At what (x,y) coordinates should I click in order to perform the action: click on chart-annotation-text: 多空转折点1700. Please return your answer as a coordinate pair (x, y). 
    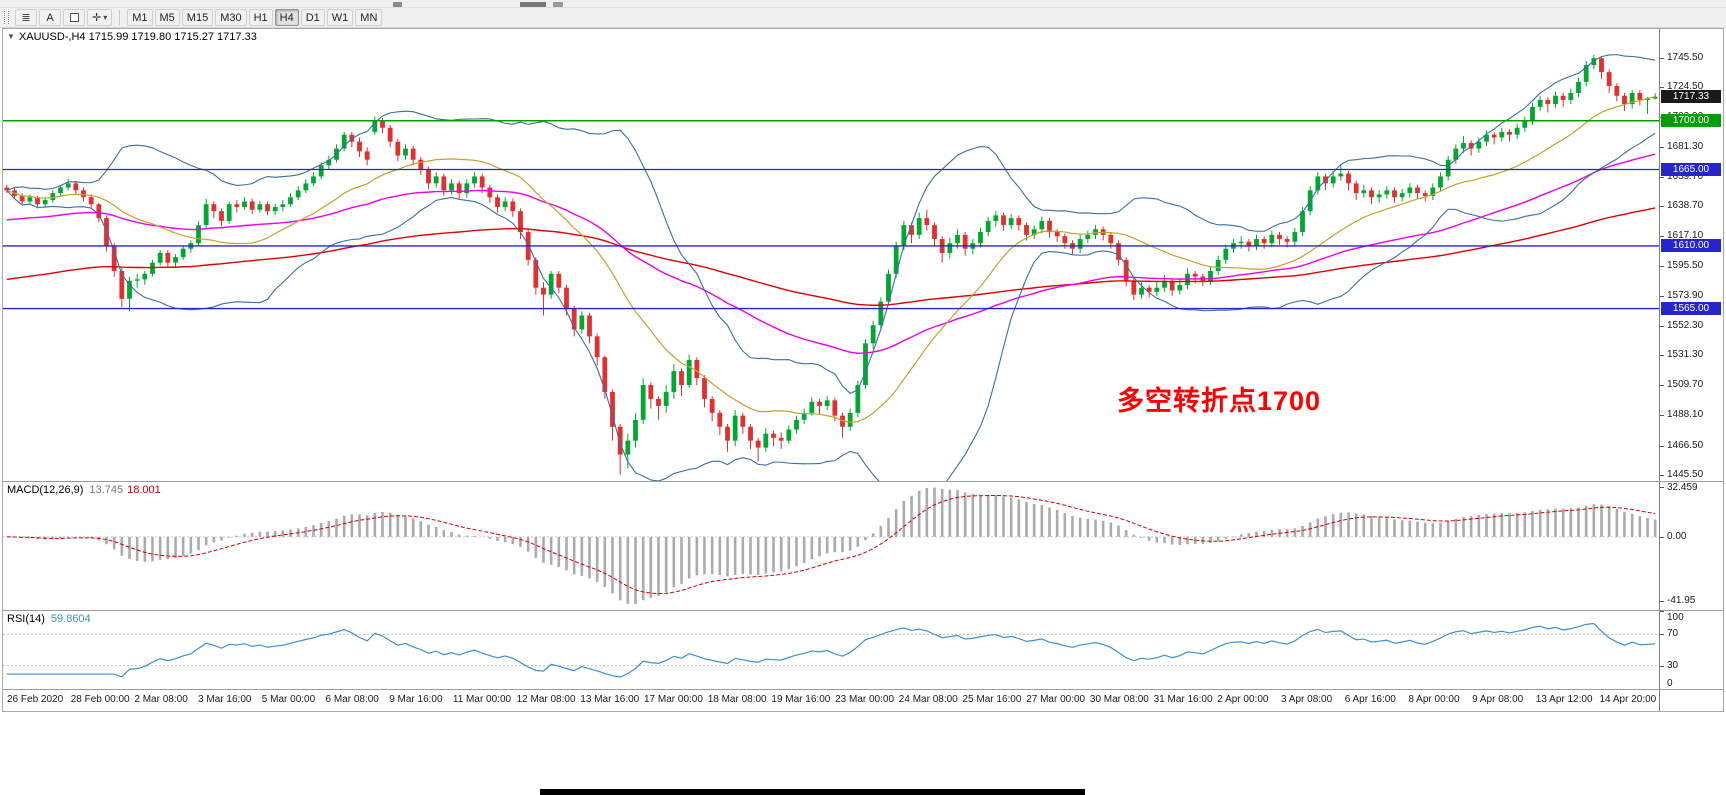
    Looking at the image, I should click on (1219, 401).